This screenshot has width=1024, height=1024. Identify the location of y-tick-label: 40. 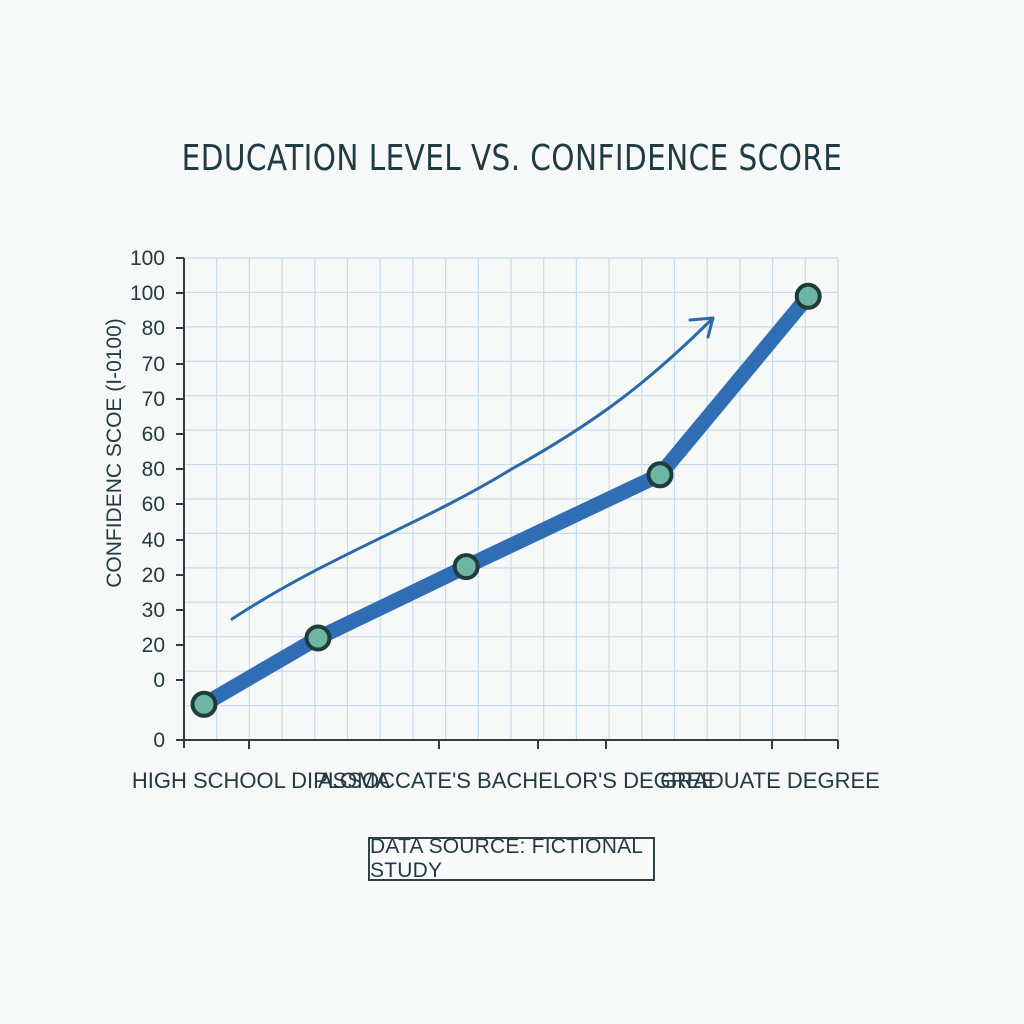
(153, 540).